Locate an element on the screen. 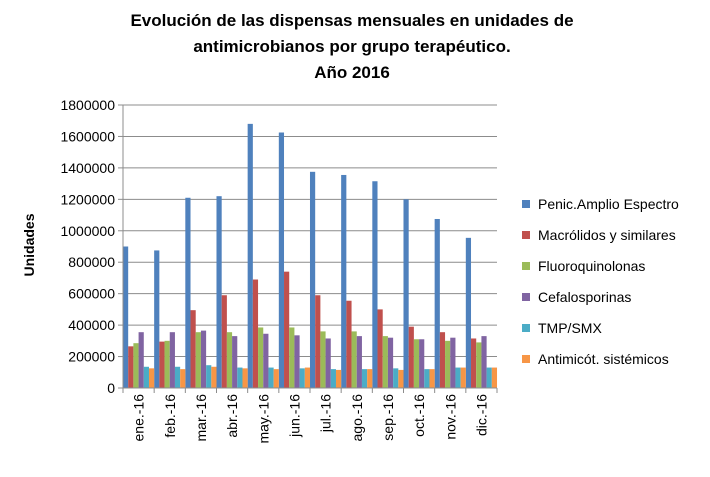 The height and width of the screenshot is (477, 710). y-tick-label: 1400000 is located at coordinates (87, 168).